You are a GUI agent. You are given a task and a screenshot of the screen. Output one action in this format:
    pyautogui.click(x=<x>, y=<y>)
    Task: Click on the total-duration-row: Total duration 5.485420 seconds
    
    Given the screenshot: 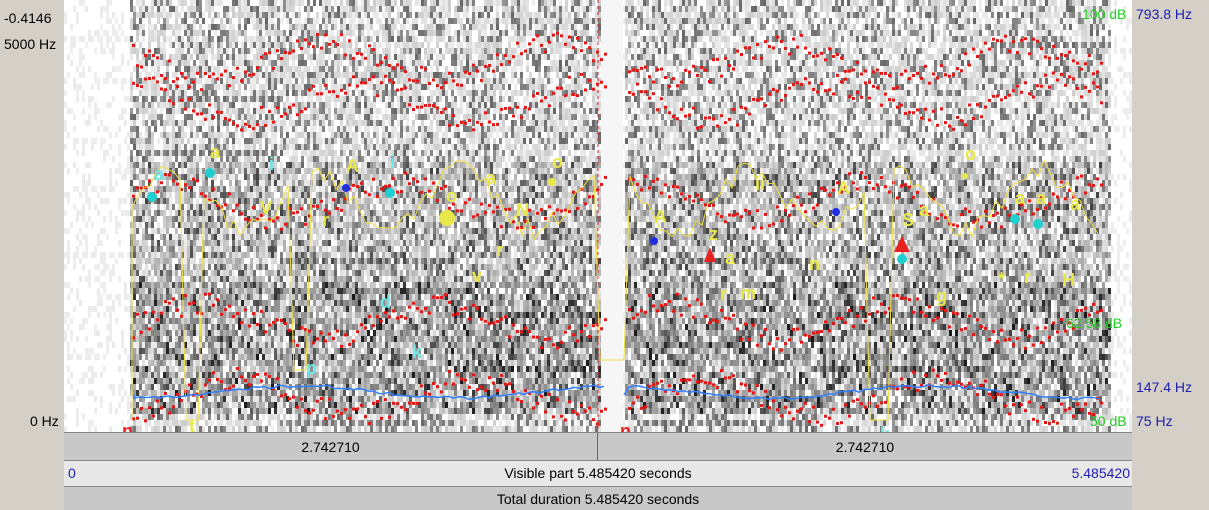 What is the action you would take?
    pyautogui.click(x=598, y=498)
    